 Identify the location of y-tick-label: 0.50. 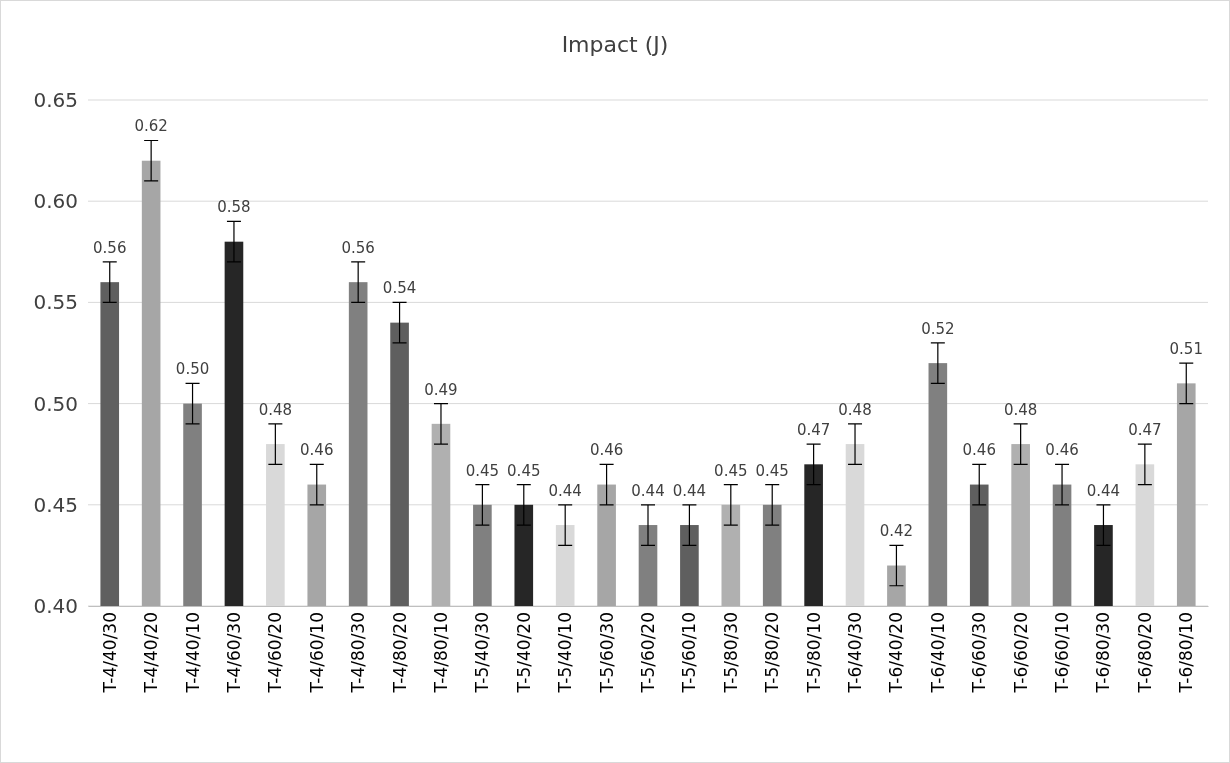
(55, 403).